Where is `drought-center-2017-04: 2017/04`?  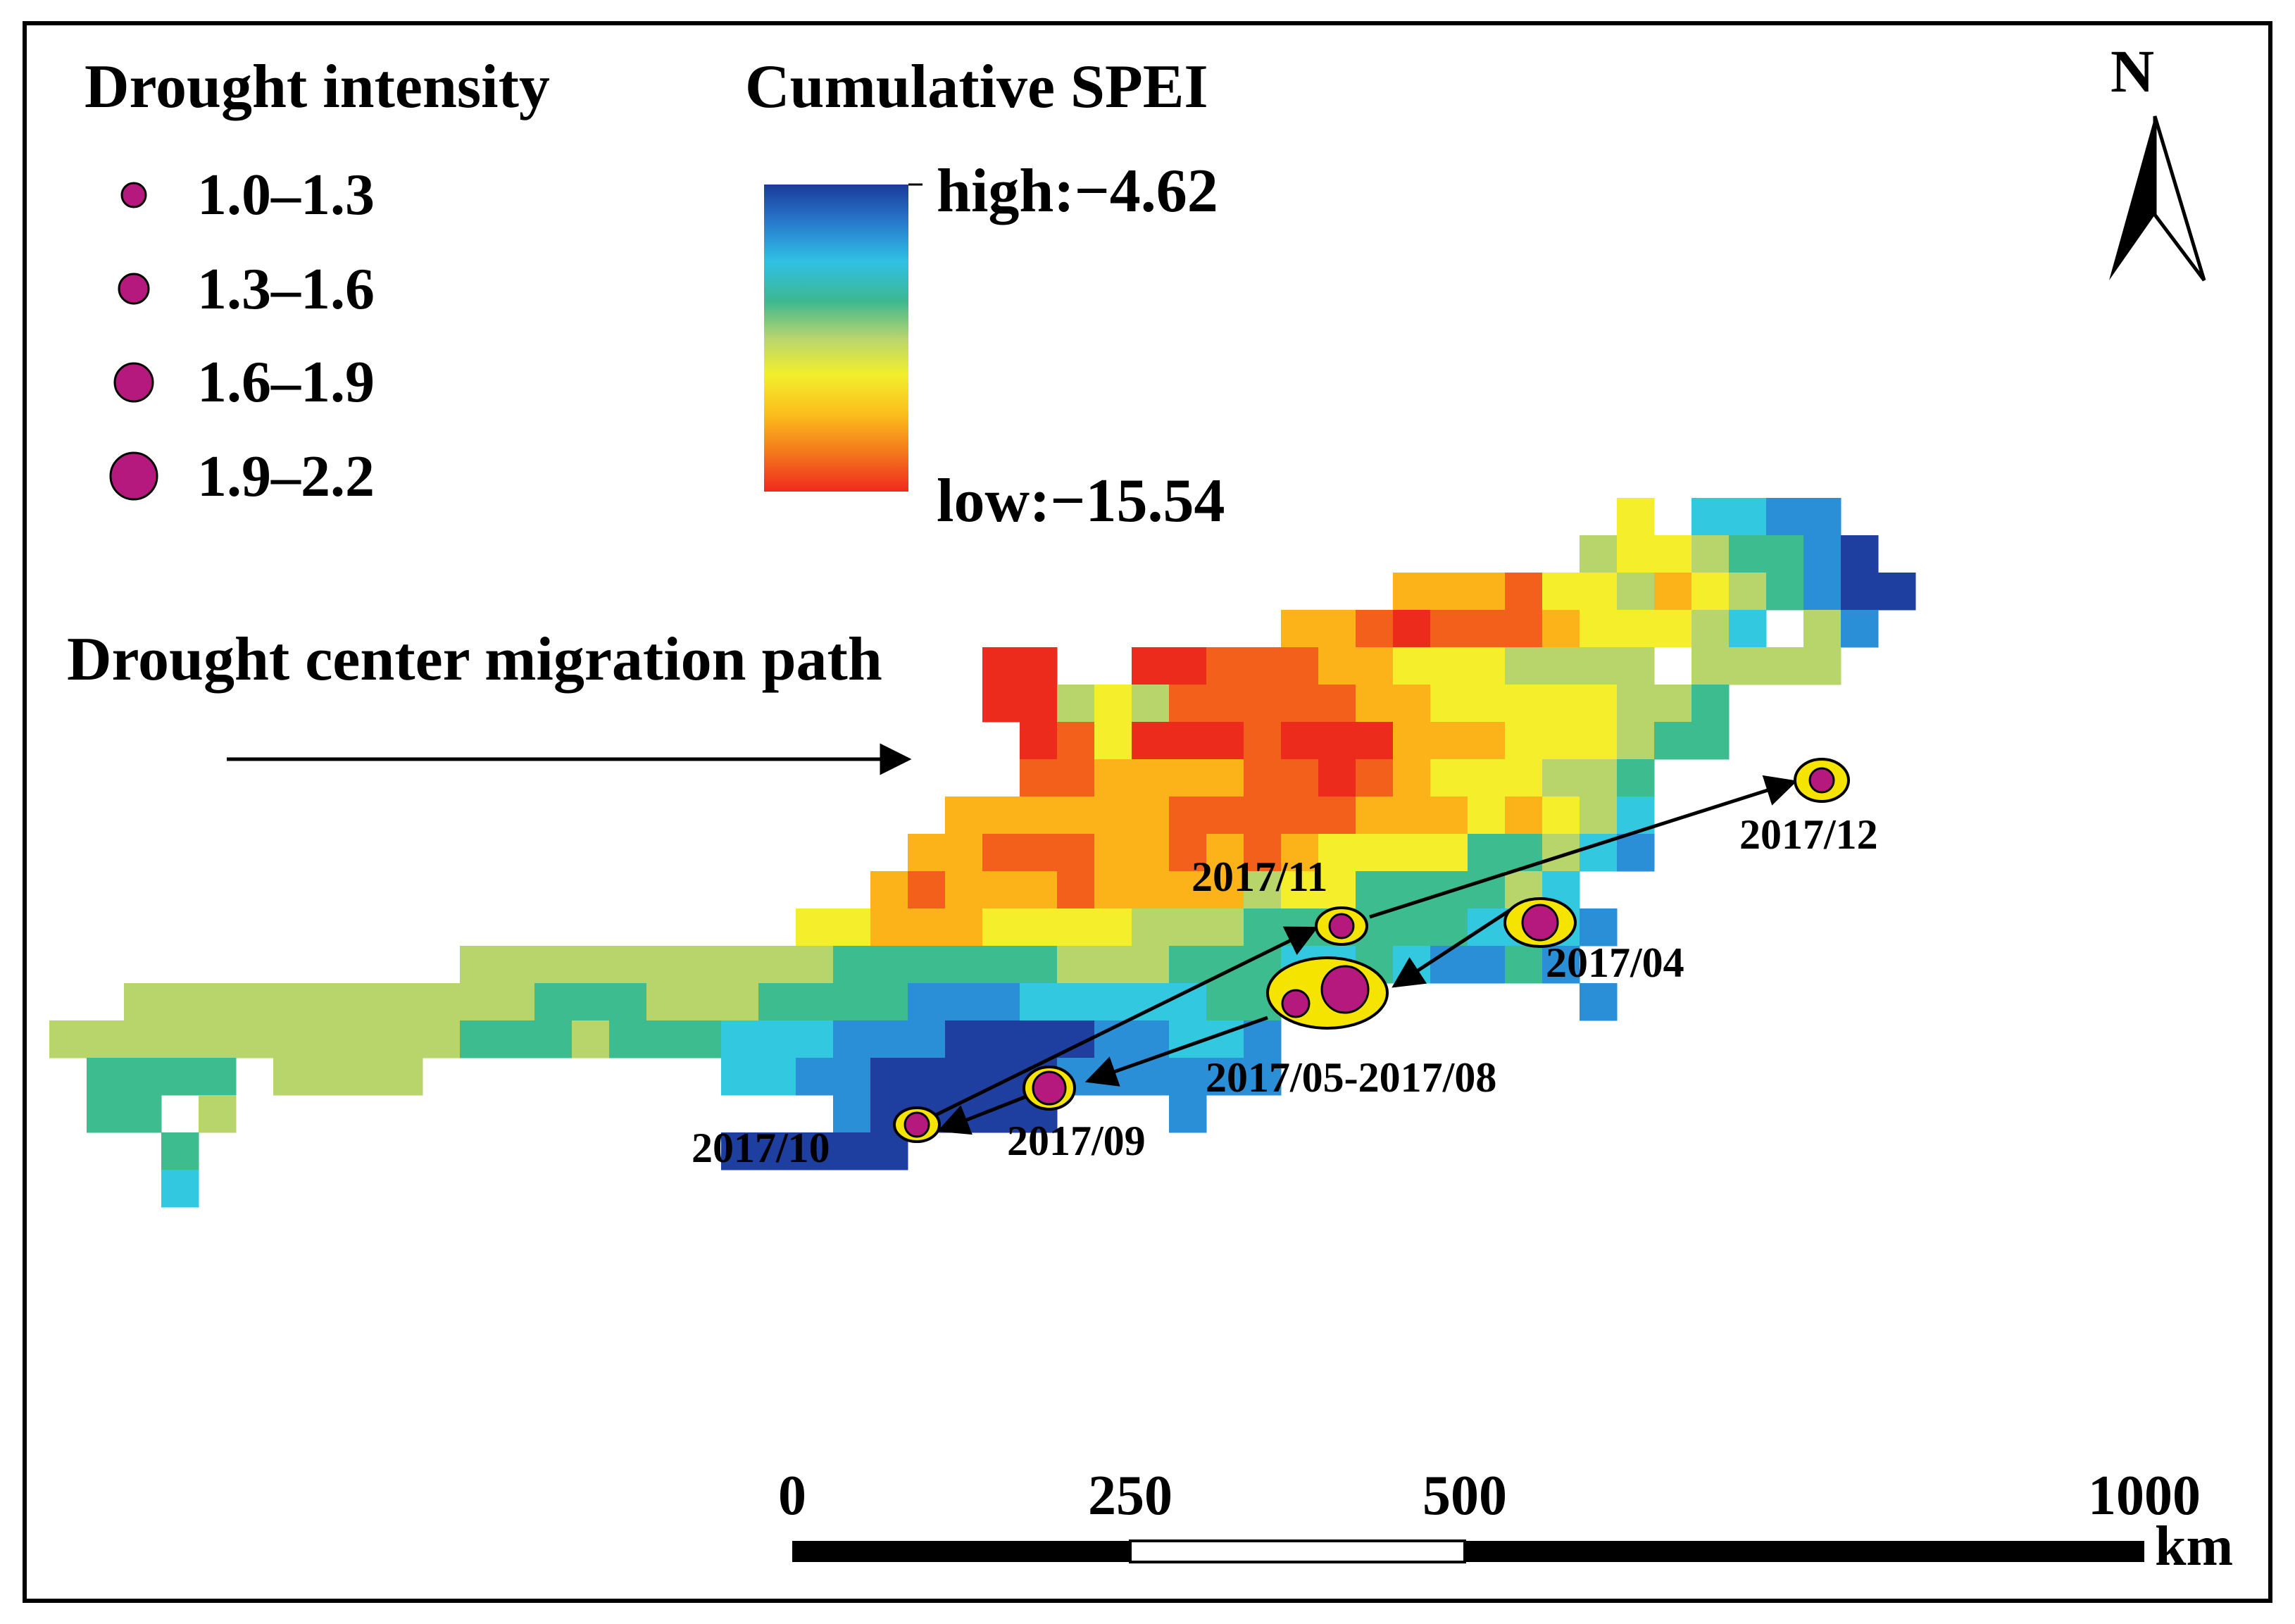 drought-center-2017-04: 2017/04 is located at coordinates (1593, 942).